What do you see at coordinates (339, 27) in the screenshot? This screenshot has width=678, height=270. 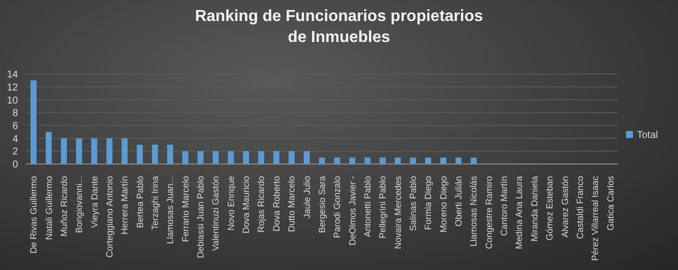 I see `chart-title: Ranking de Funcionarios propietarios de Inmuebles` at bounding box center [339, 27].